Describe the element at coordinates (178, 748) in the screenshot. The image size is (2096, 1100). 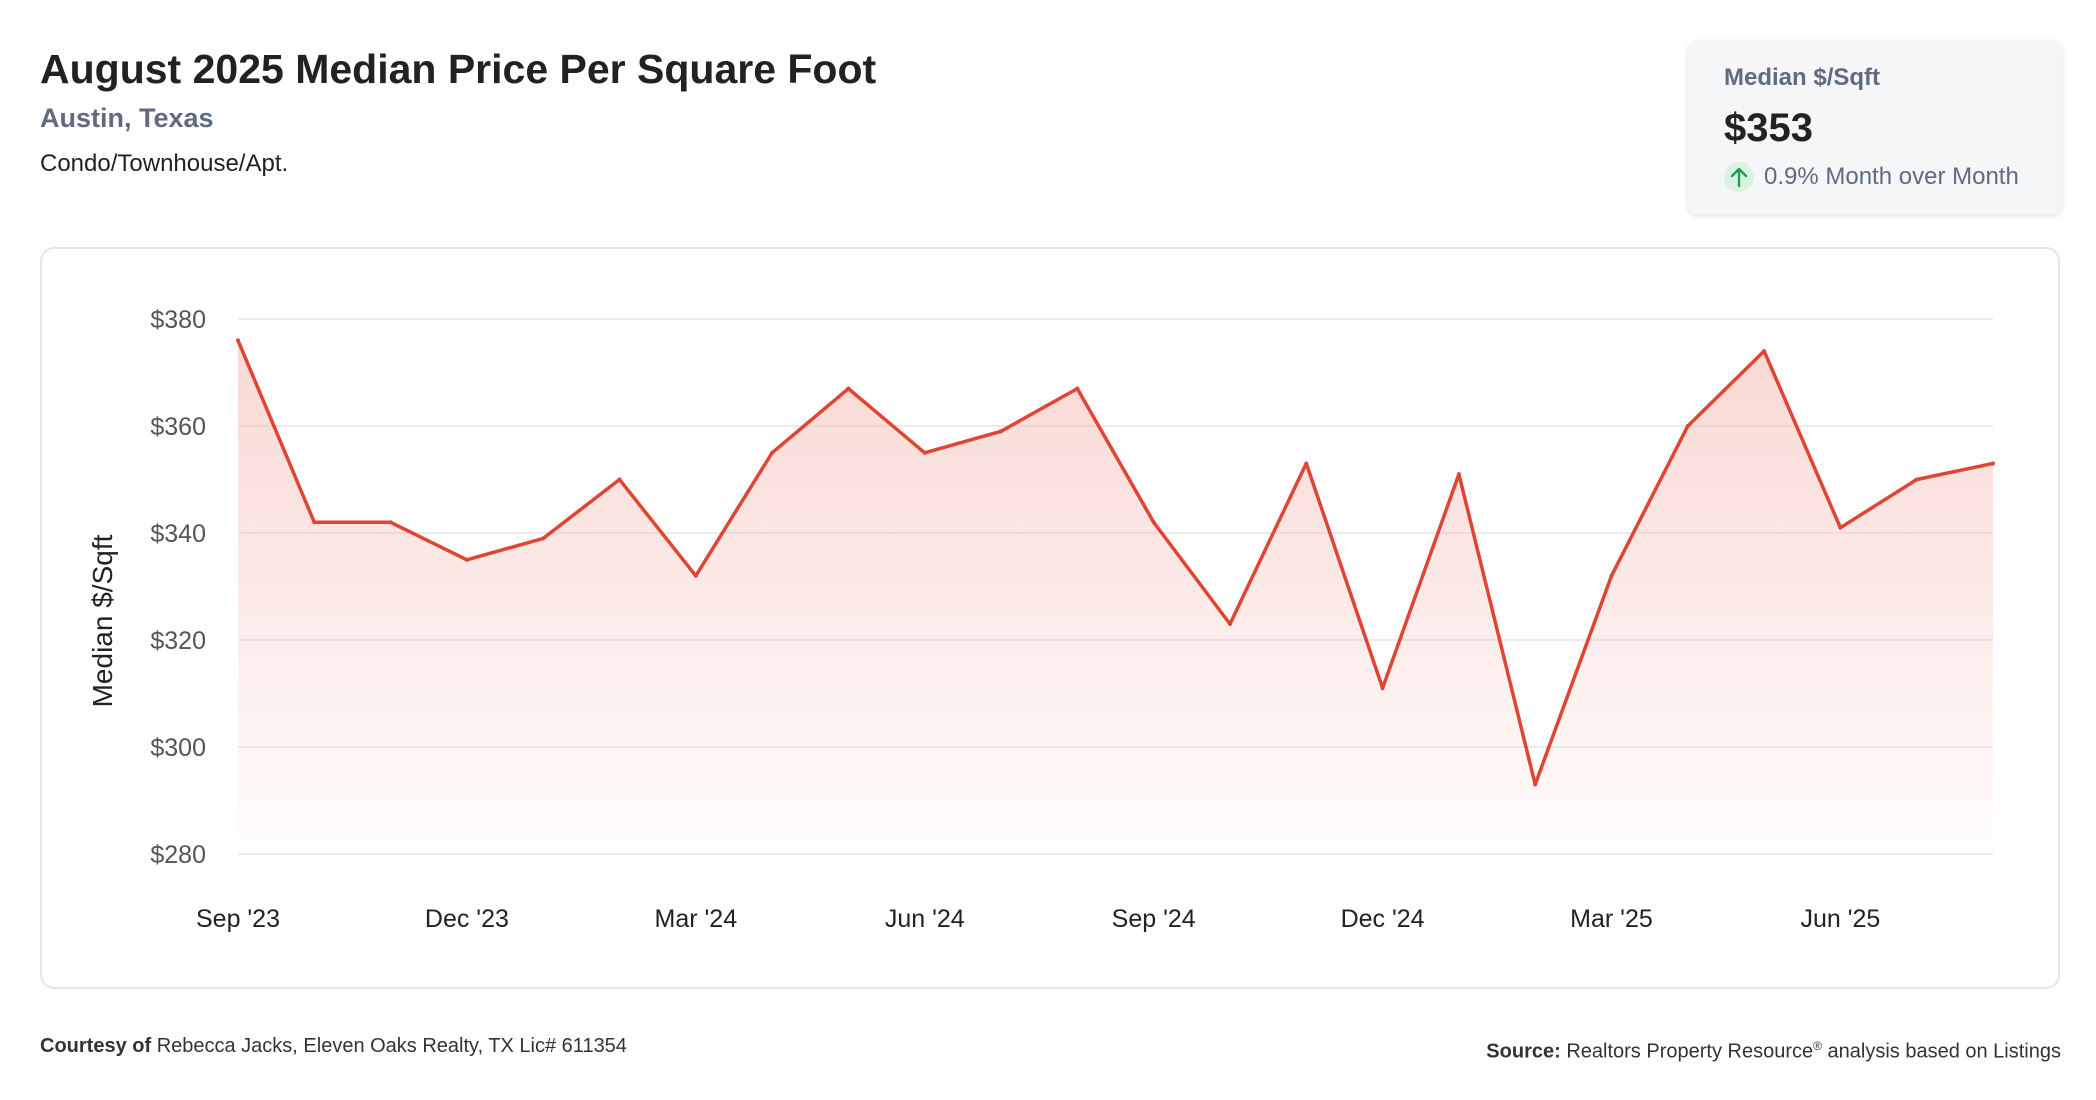
I see `y-tick-label: $300` at that location.